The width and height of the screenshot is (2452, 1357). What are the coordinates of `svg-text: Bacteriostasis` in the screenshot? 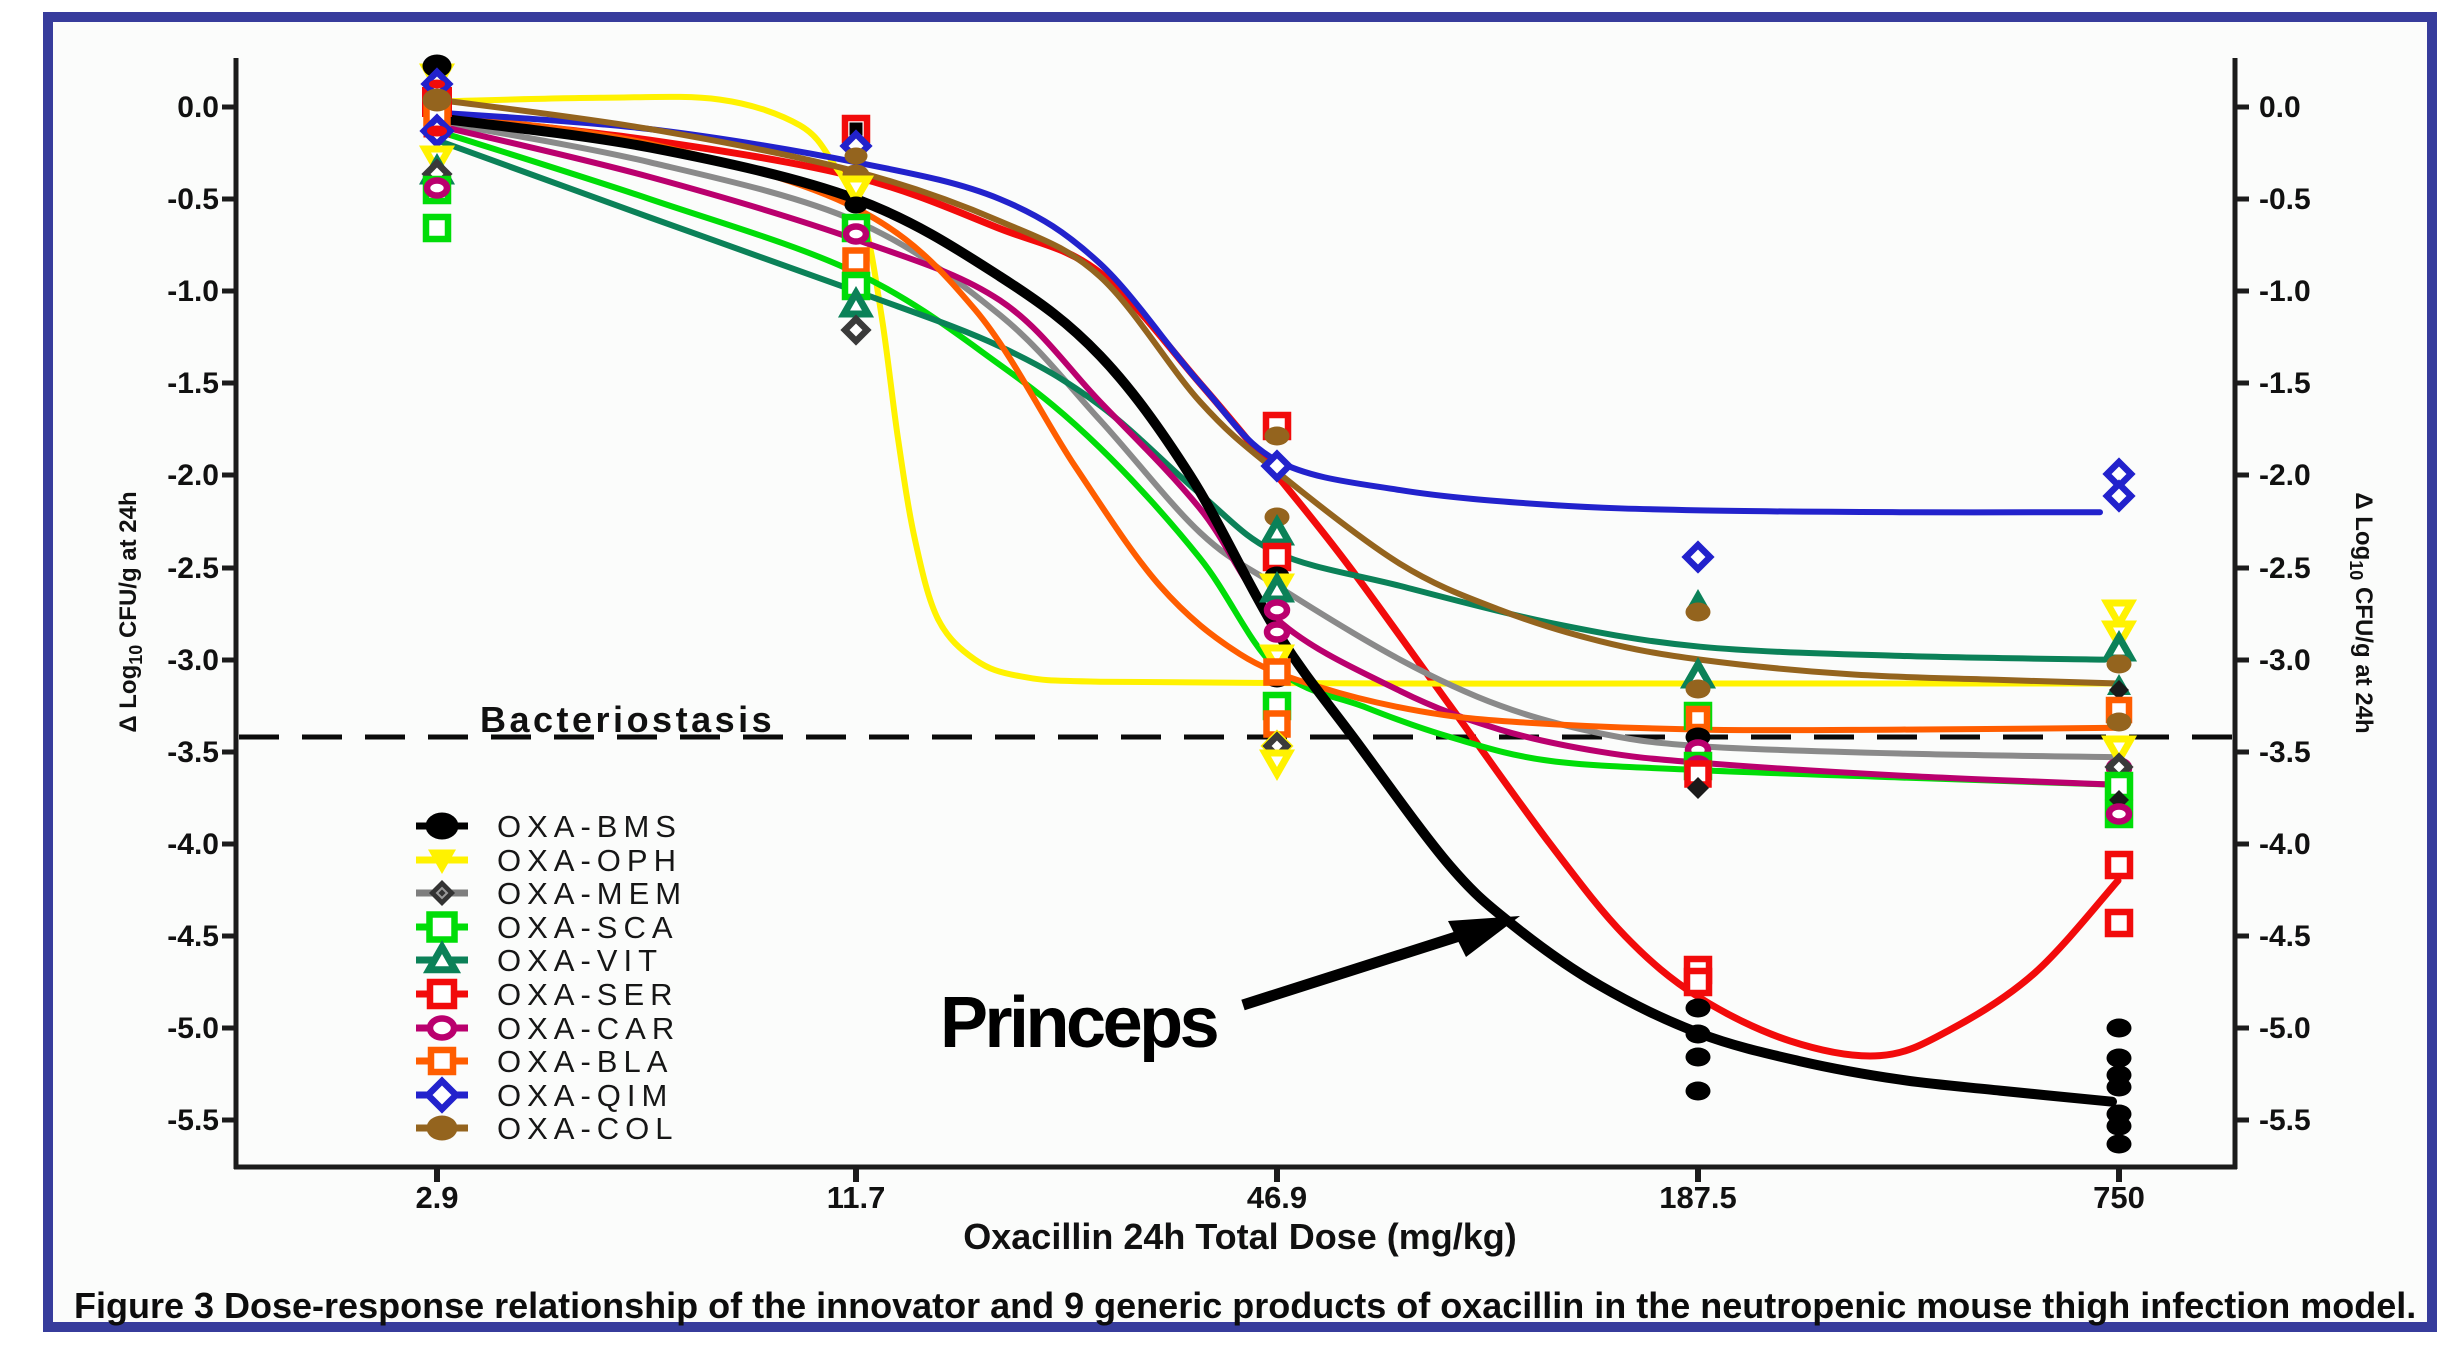 It's located at (627, 719).